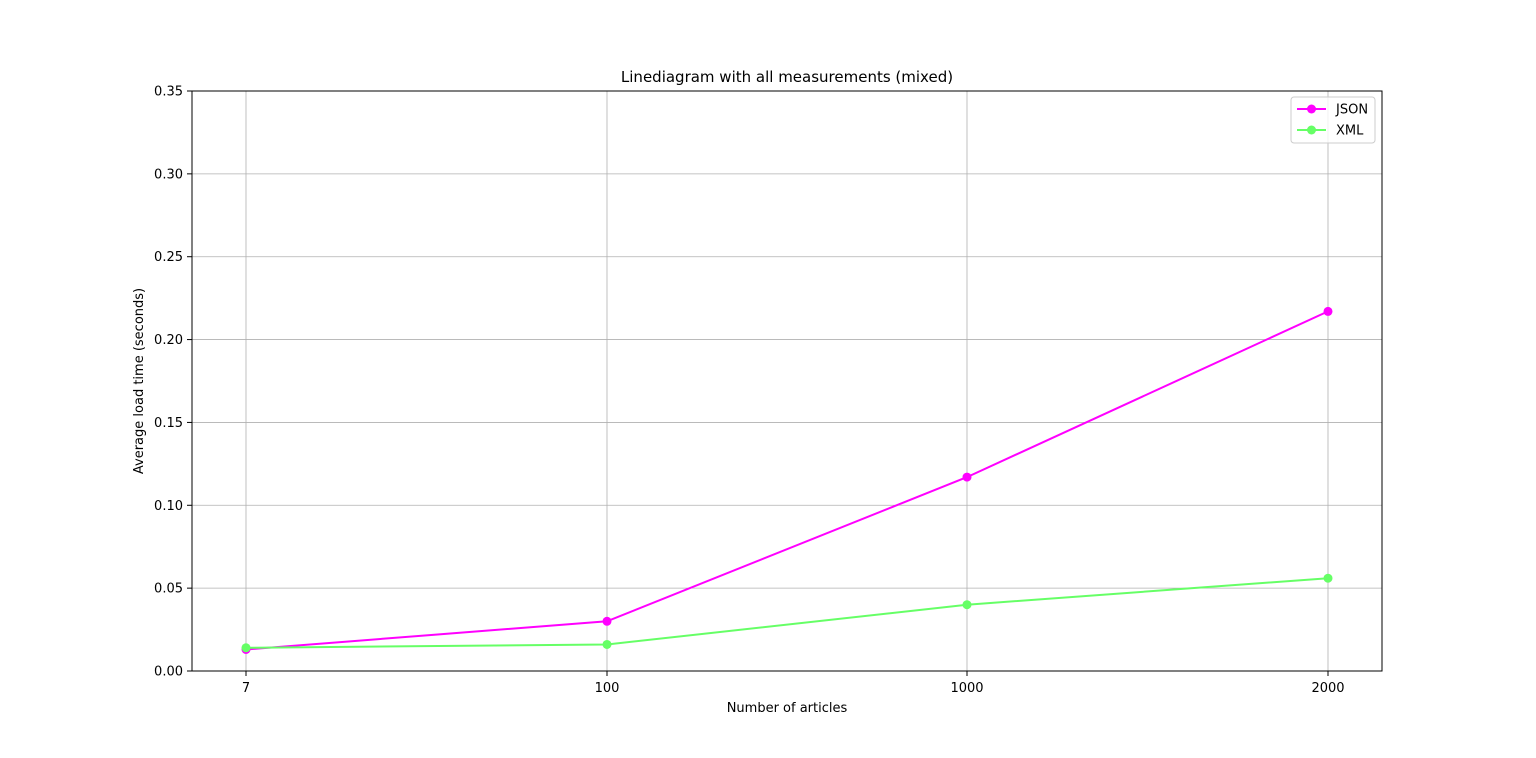  I want to click on x-tick-label: 7, so click(246, 688).